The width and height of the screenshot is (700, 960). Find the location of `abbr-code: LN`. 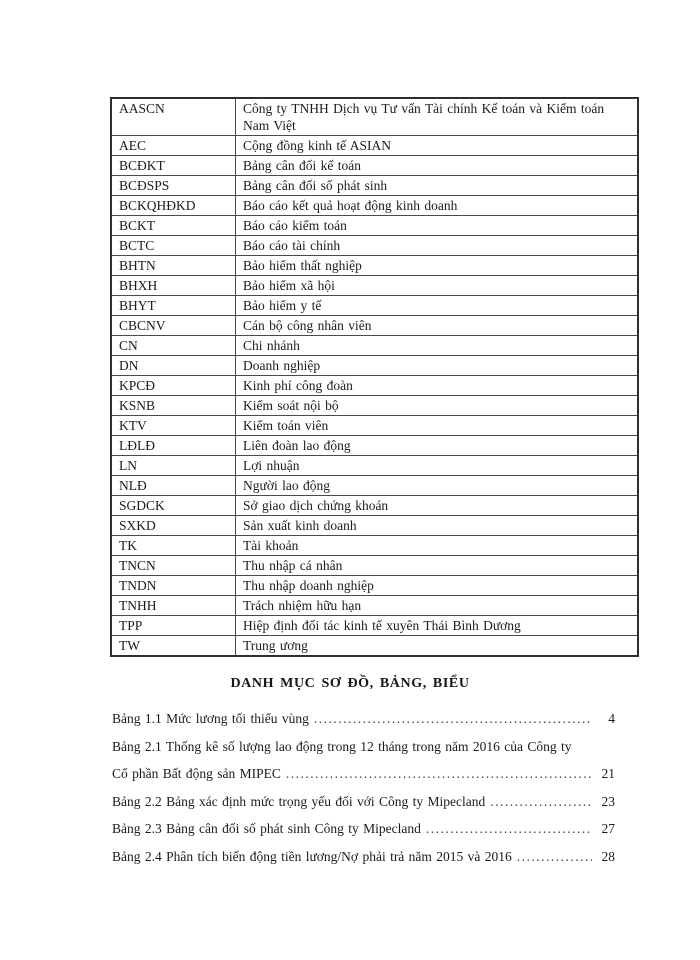

abbr-code: LN is located at coordinates (173, 465).